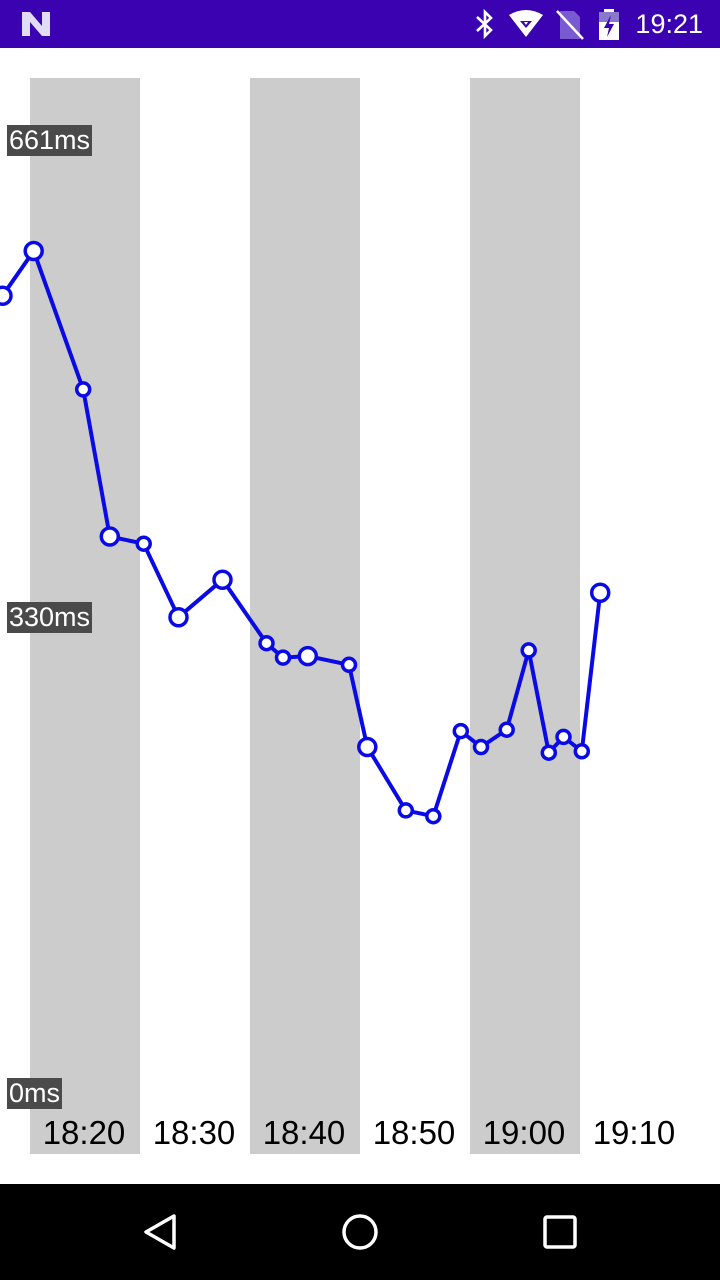  What do you see at coordinates (360, 24) in the screenshot?
I see `status-bar: 19:21` at bounding box center [360, 24].